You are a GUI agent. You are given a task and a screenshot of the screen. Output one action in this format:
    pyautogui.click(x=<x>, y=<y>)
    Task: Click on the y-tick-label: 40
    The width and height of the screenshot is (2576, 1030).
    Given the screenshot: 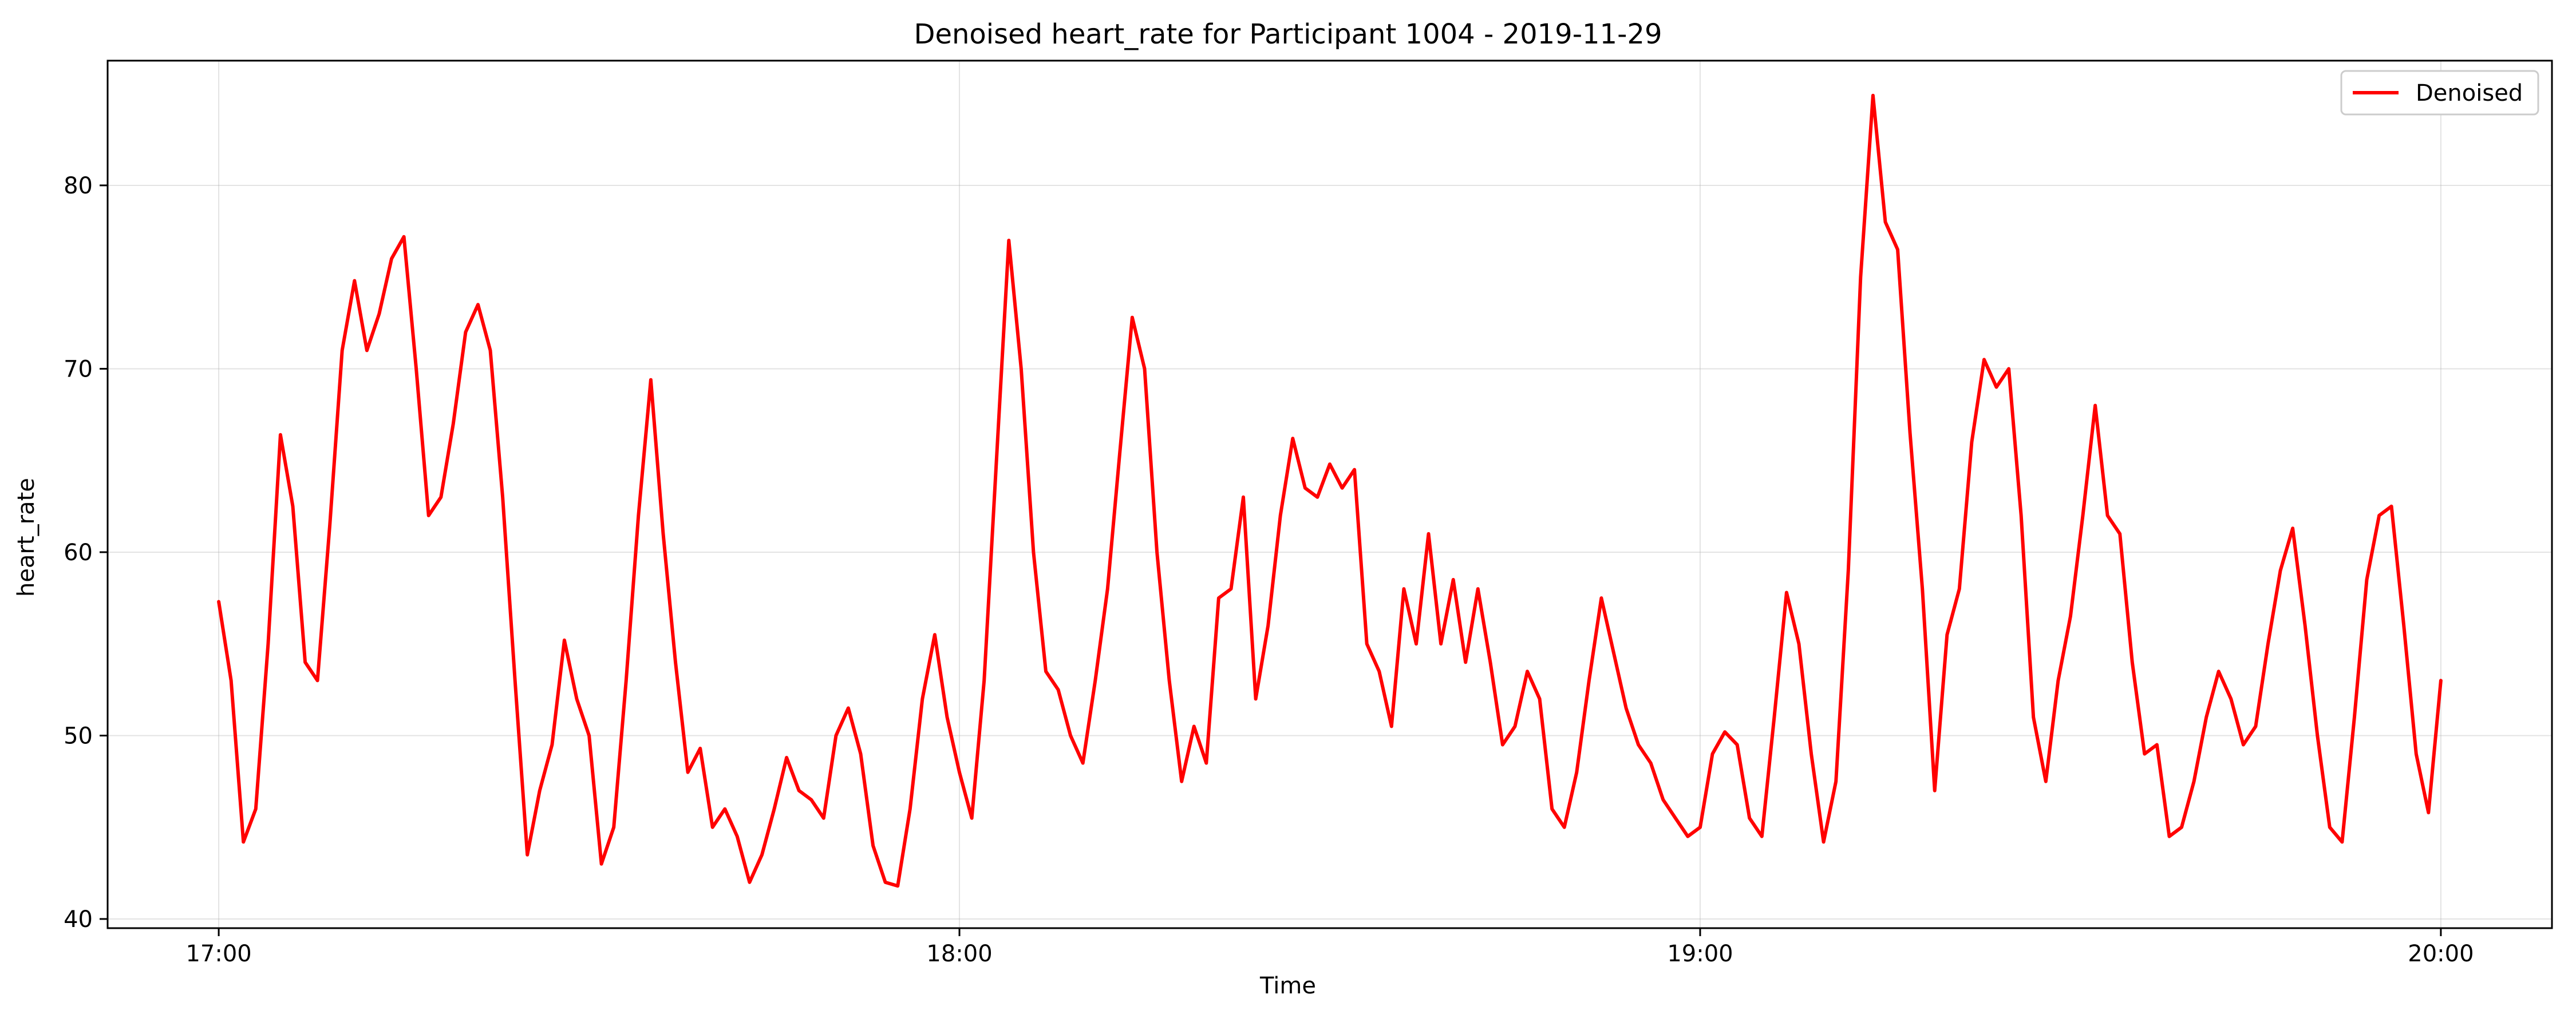 What is the action you would take?
    pyautogui.click(x=78, y=919)
    